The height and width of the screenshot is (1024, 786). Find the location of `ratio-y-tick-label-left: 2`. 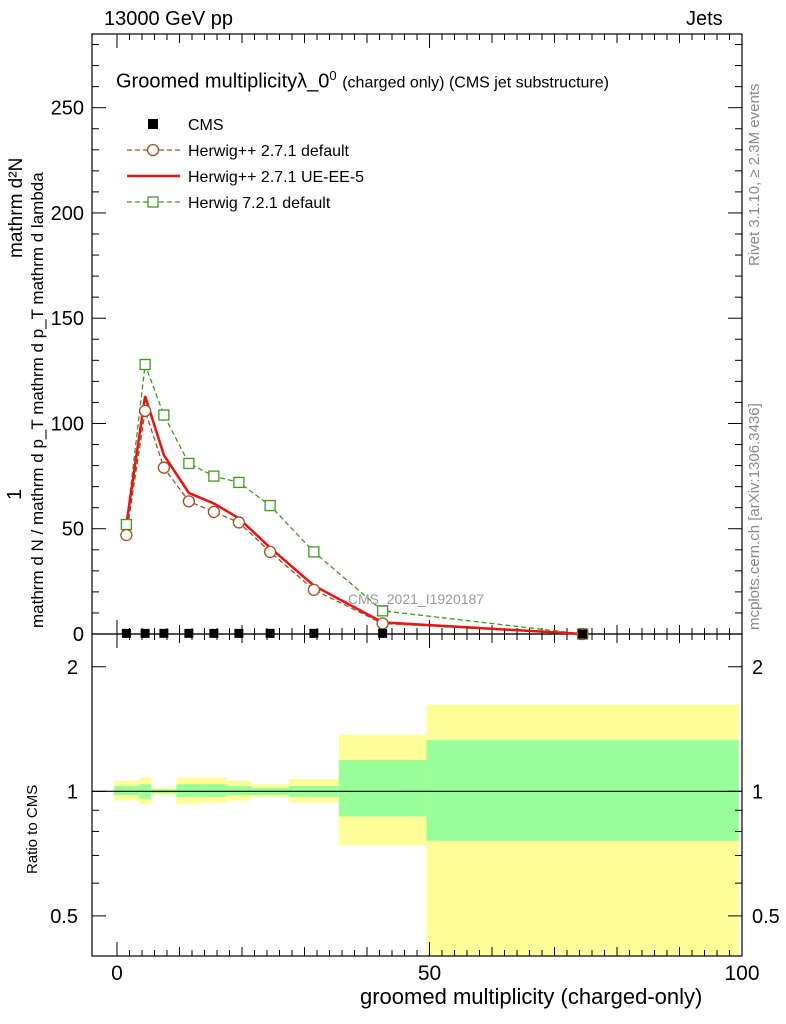

ratio-y-tick-label-left: 2 is located at coordinates (72, 668).